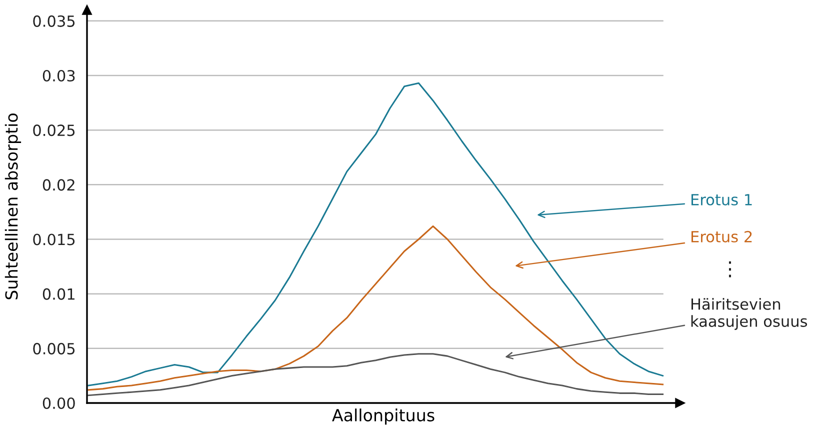 The image size is (819, 427). What do you see at coordinates (54, 130) in the screenshot?
I see `y-tick-label: 0.025` at bounding box center [54, 130].